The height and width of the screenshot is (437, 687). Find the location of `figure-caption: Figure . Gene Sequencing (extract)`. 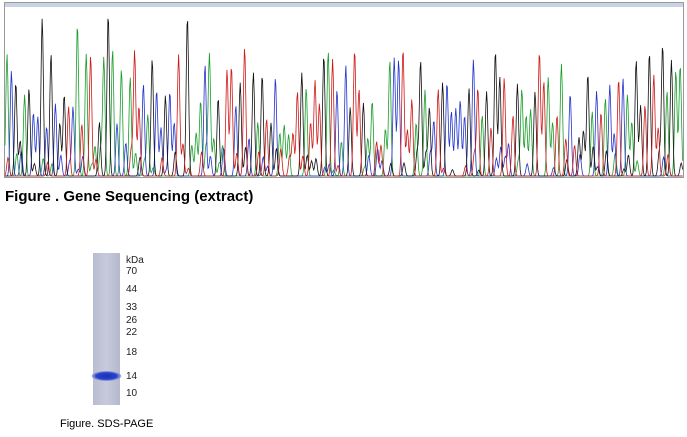

figure-caption: Figure . Gene Sequencing (extract) is located at coordinates (129, 196).